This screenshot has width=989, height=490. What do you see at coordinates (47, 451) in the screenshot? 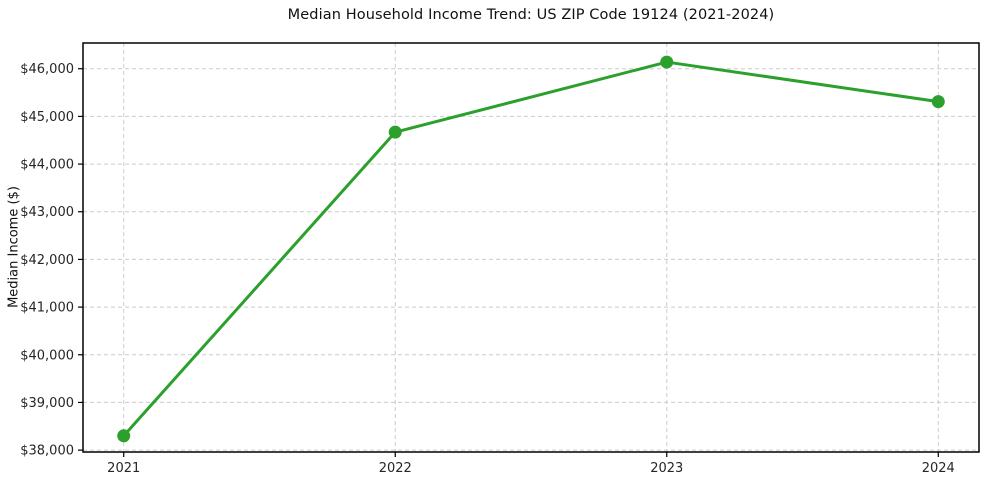
I see `y-tick-label: $38,000` at bounding box center [47, 451].